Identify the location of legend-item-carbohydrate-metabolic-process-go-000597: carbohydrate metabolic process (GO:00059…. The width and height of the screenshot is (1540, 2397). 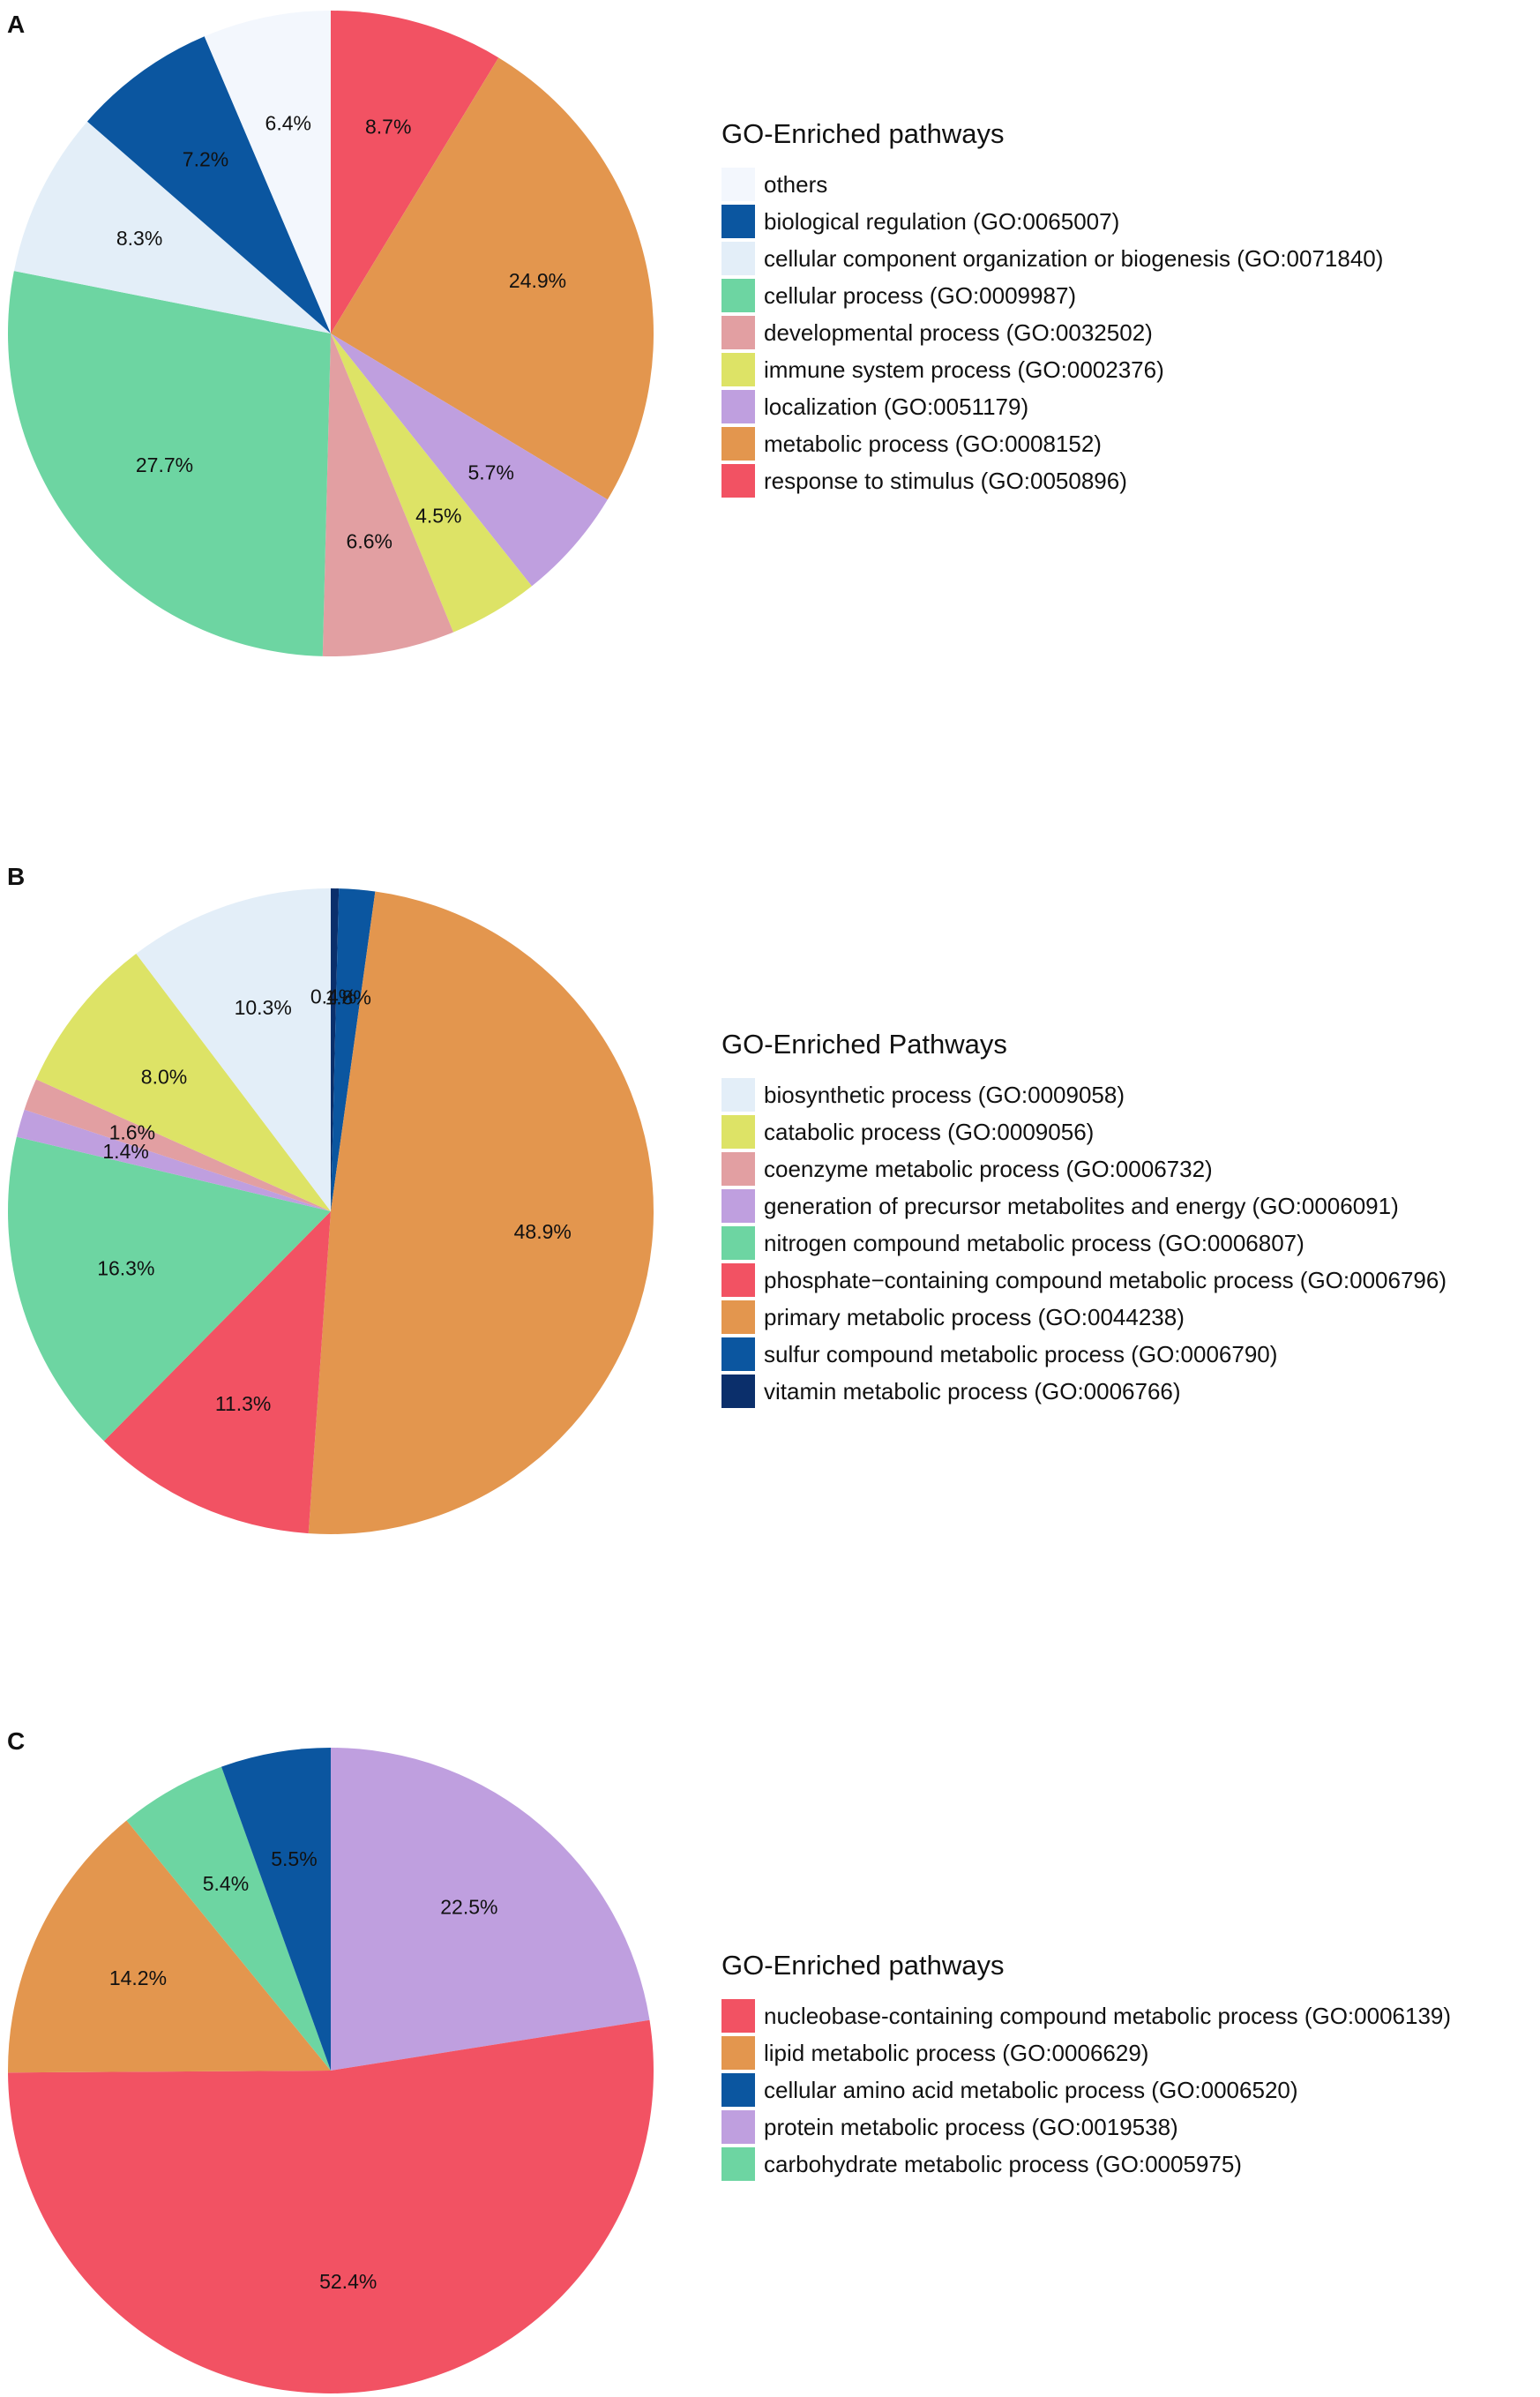
(1086, 2164).